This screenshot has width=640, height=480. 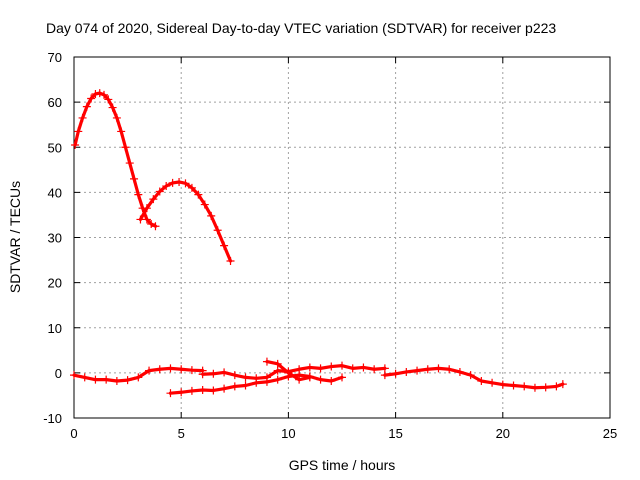 I want to click on y-tick-label: 50, so click(x=55, y=147).